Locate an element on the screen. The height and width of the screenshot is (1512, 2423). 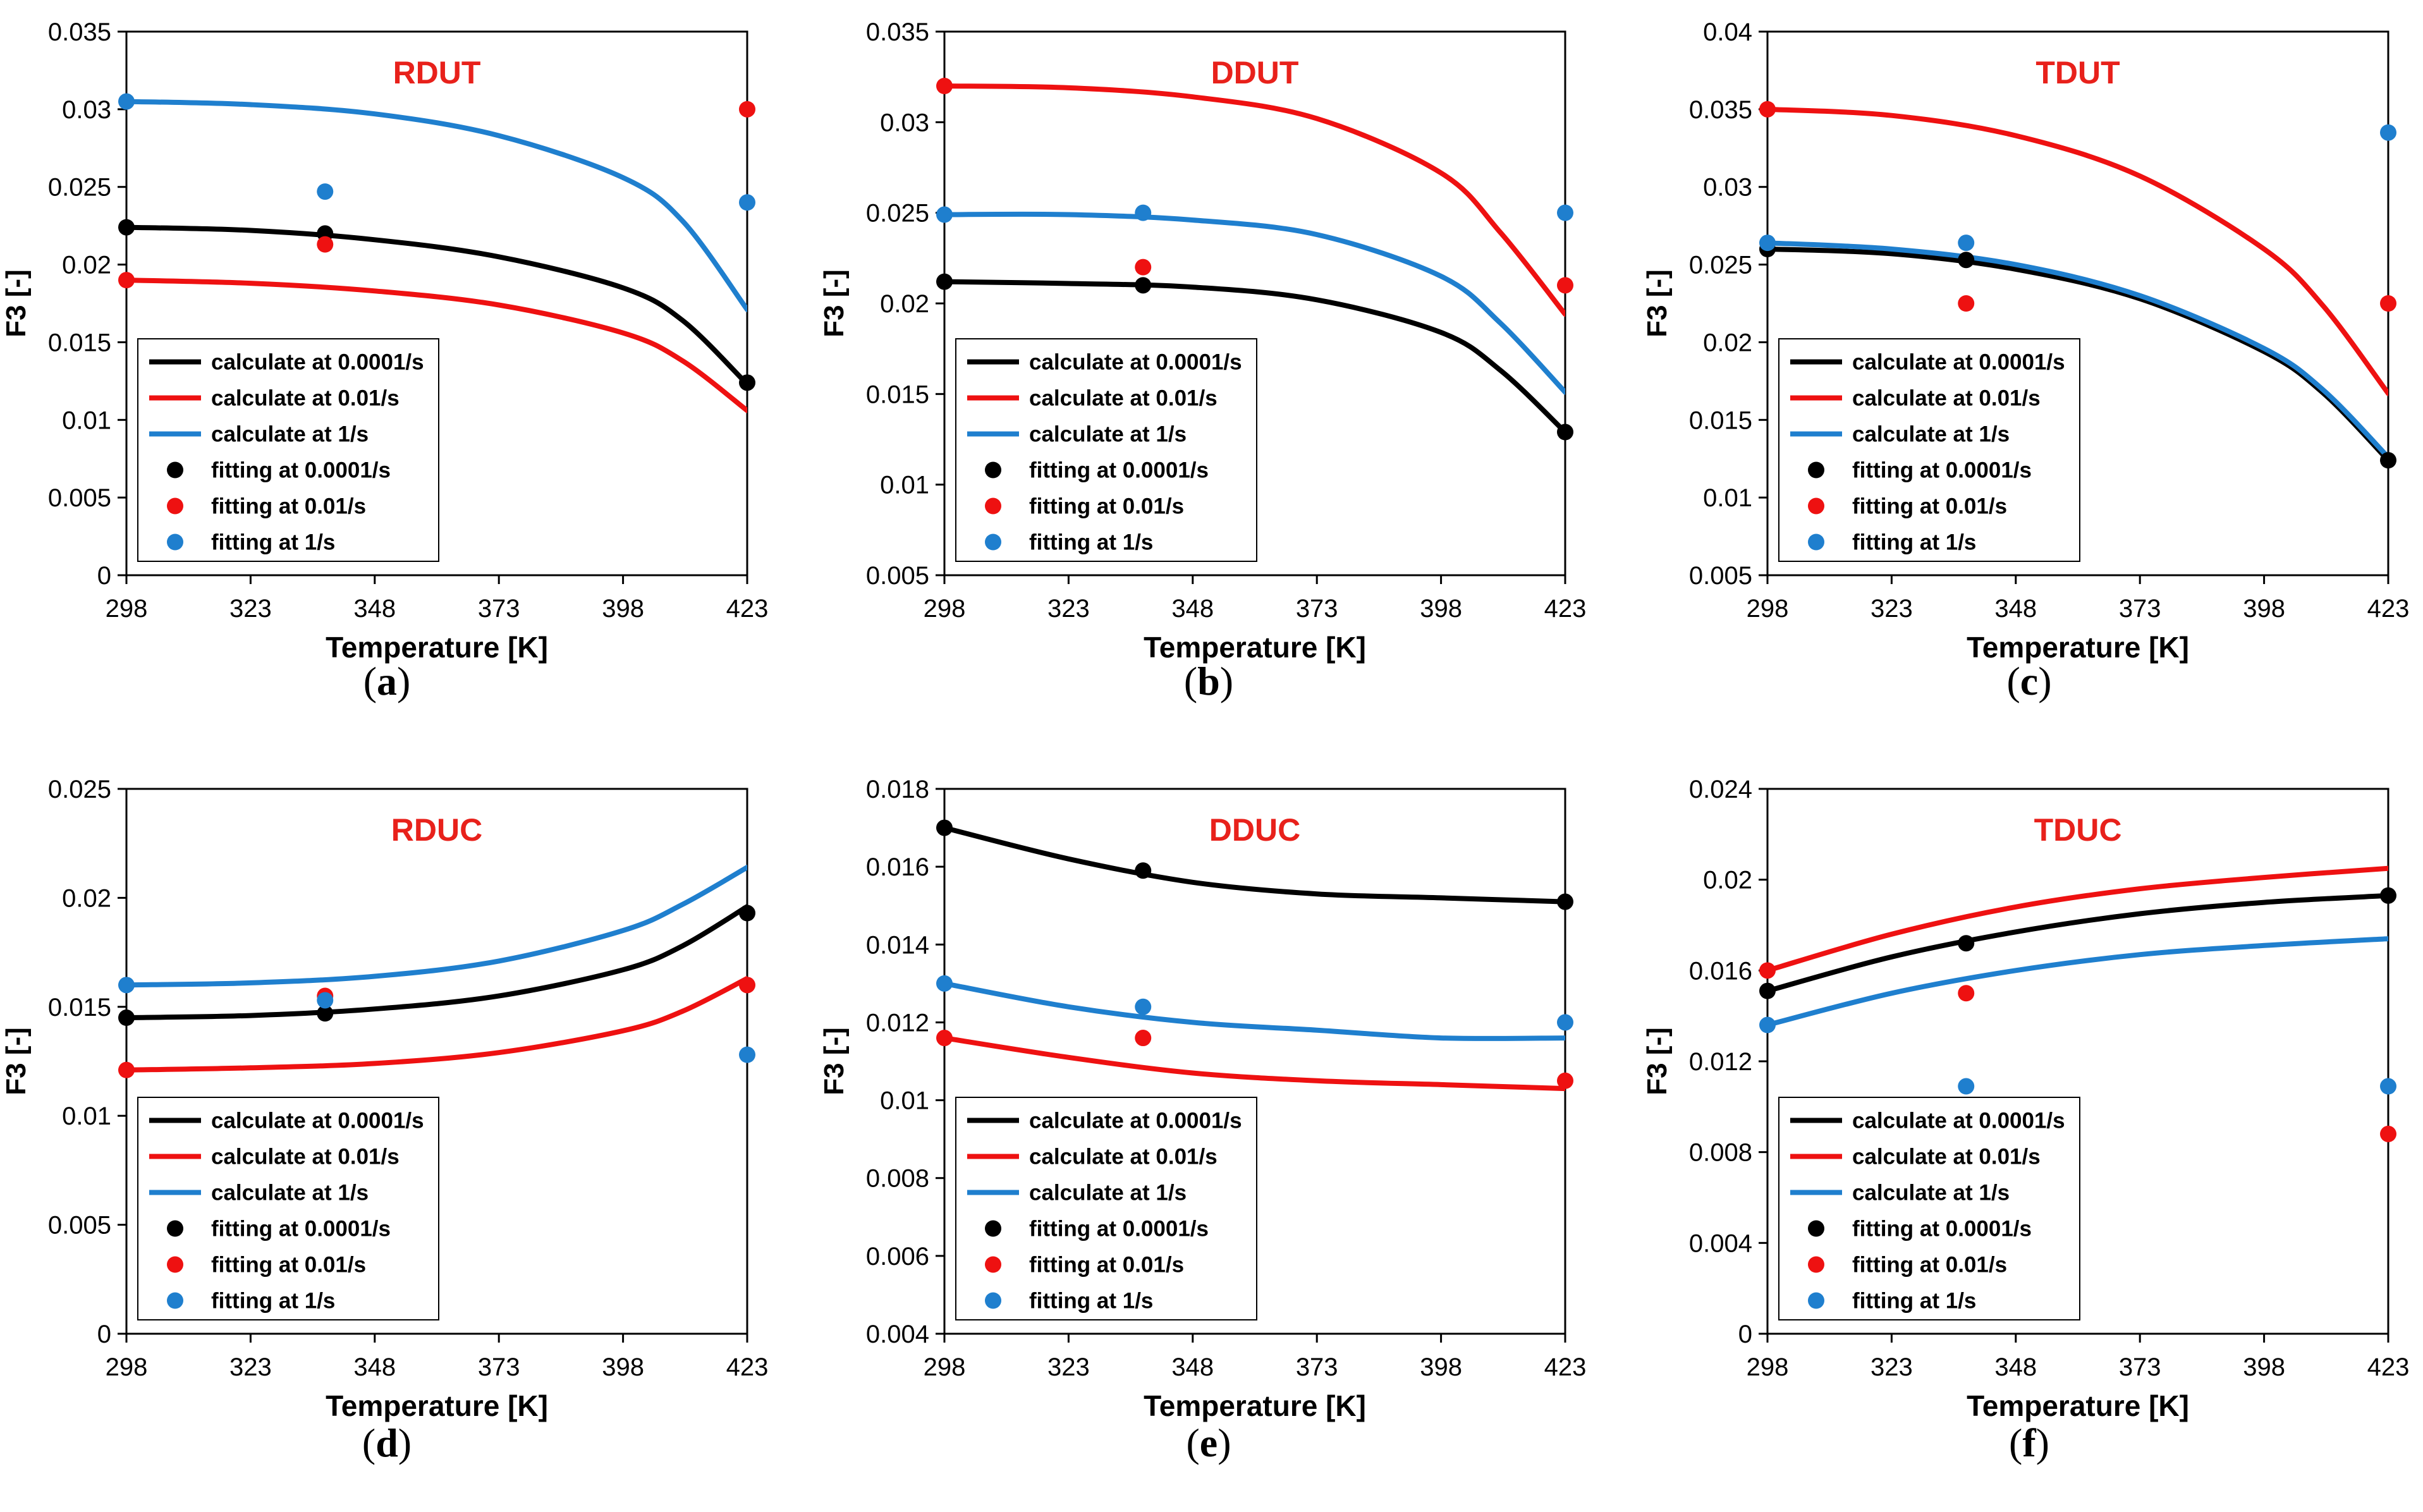
y-tick-label: 0.01 is located at coordinates (904, 486).